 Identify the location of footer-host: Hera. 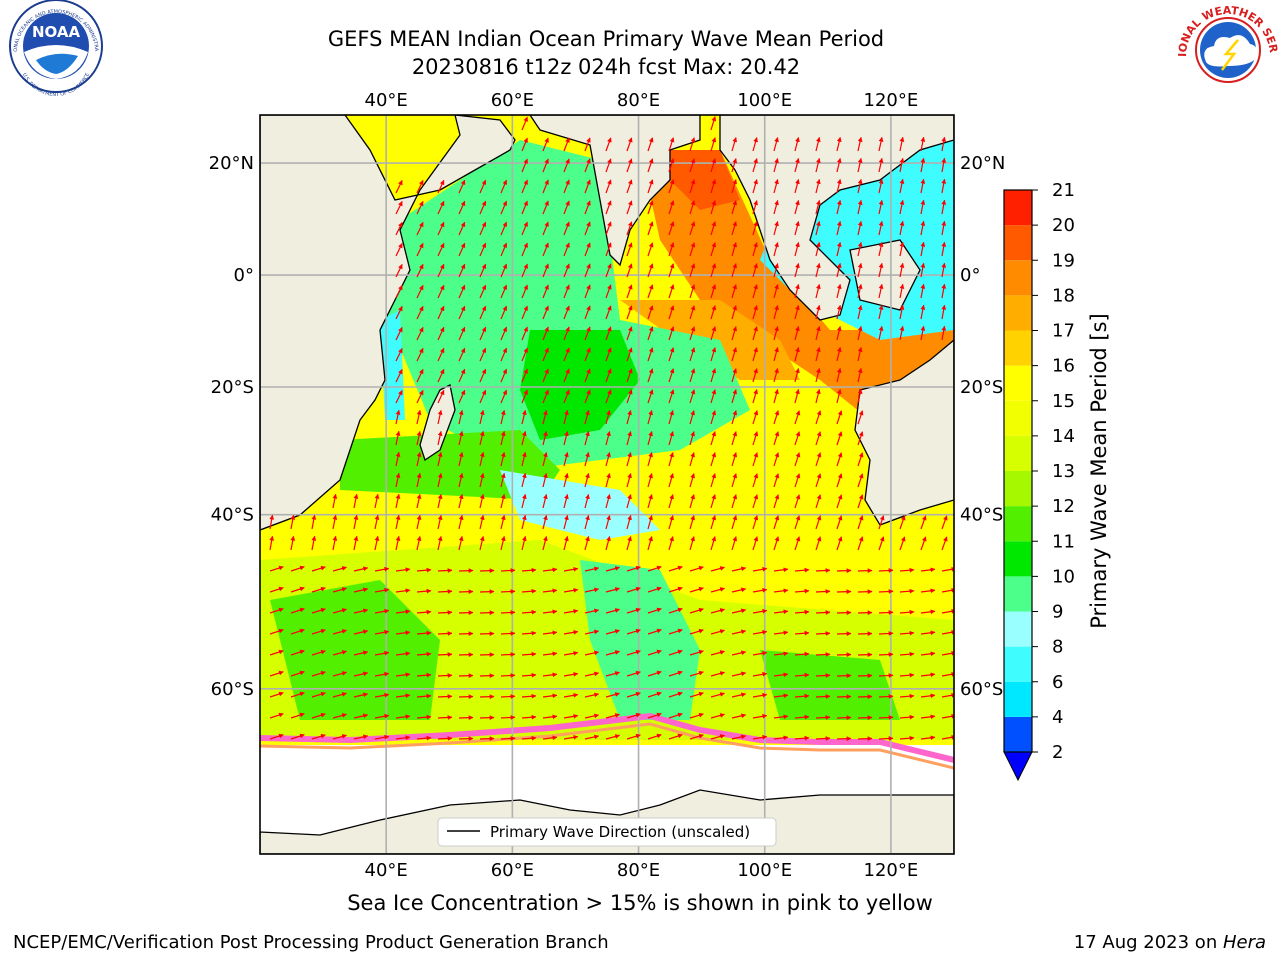
(1244, 942).